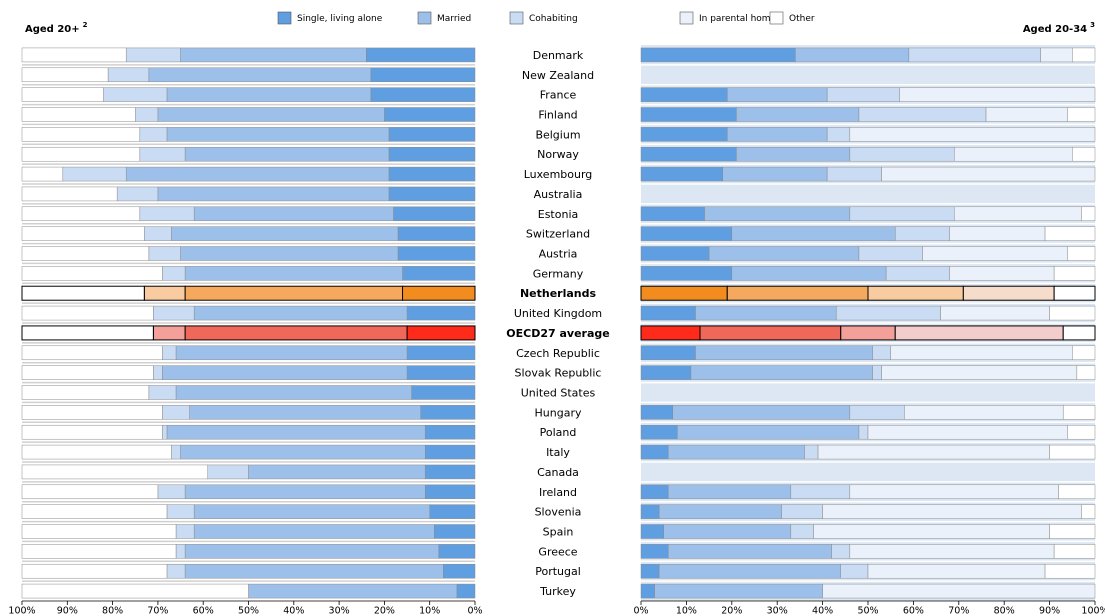 This screenshot has width=1105, height=616. What do you see at coordinates (1092, 25) in the screenshot?
I see `title-note: 3` at bounding box center [1092, 25].